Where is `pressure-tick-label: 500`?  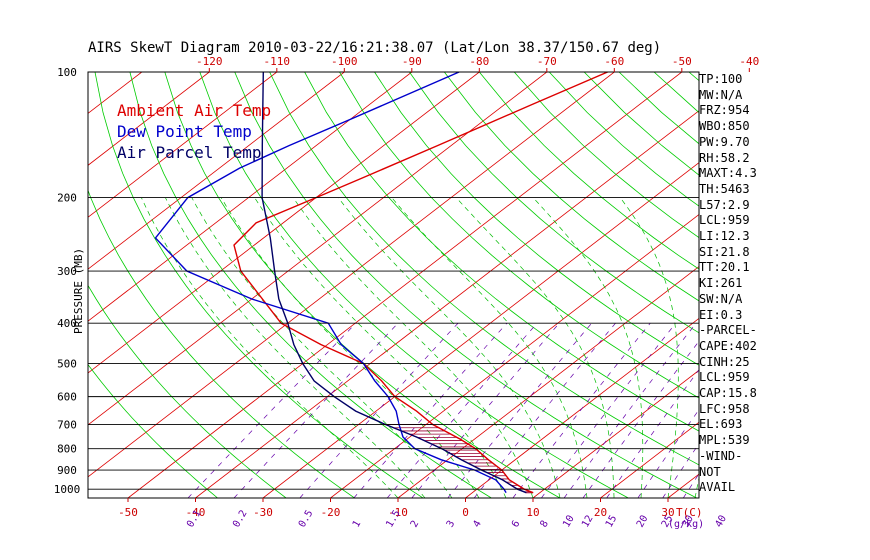 pressure-tick-label: 500 is located at coordinates (67, 364).